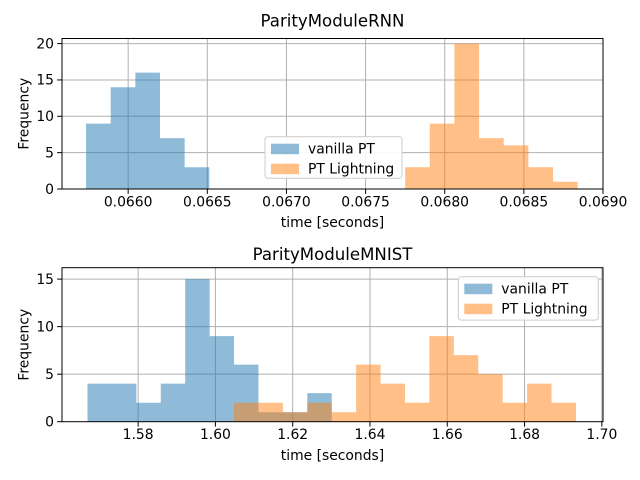  I want to click on x-tick-label: 0.0675, so click(365, 203).